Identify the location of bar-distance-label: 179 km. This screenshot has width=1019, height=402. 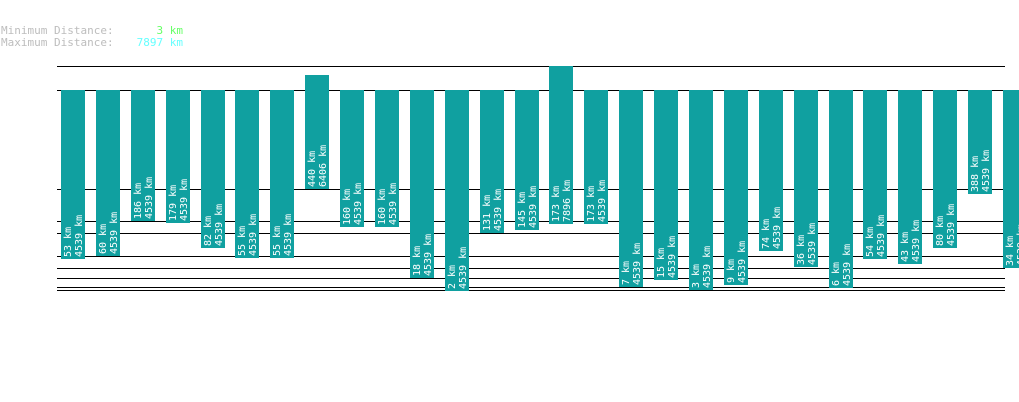
(173, 203).